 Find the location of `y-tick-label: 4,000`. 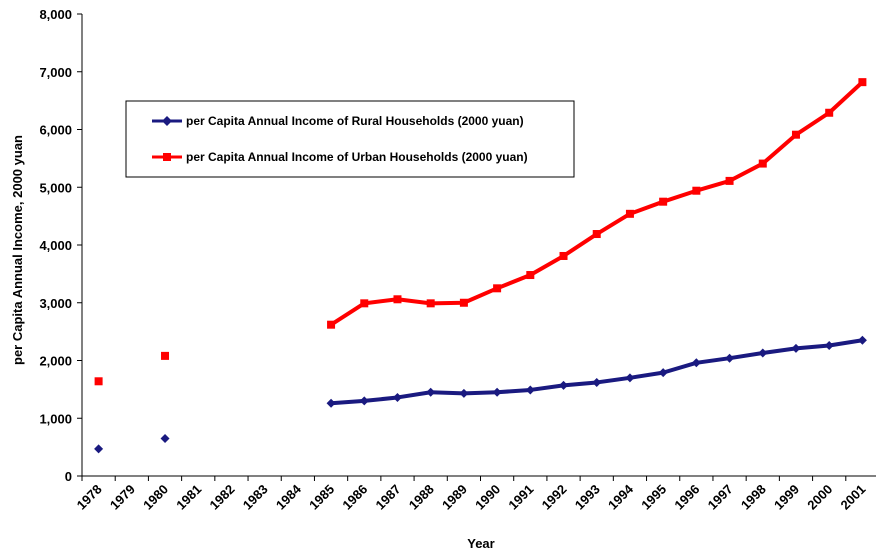

y-tick-label: 4,000 is located at coordinates (55, 245).